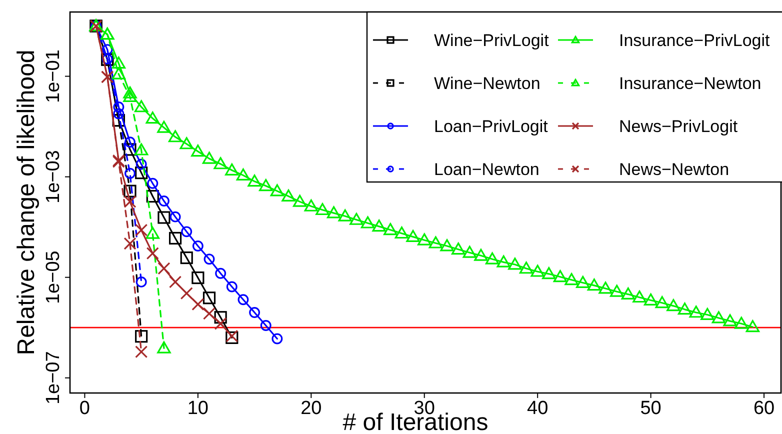 The width and height of the screenshot is (782, 434). Describe the element at coordinates (492, 40) in the screenshot. I see `legend-label: Wine−PrivLogit` at that location.